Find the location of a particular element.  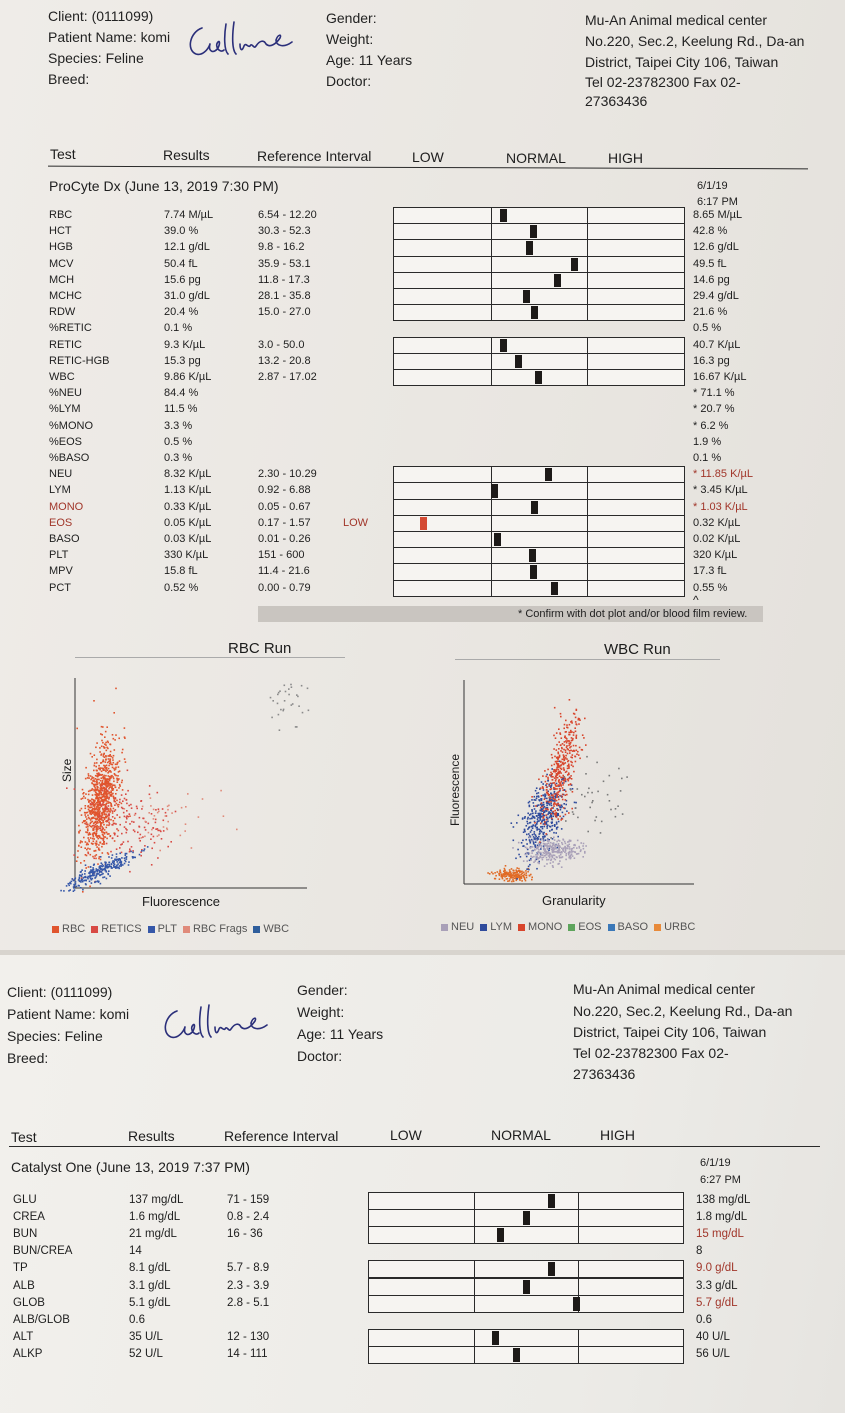

row-result: 9.3 K/µL is located at coordinates (185, 344).